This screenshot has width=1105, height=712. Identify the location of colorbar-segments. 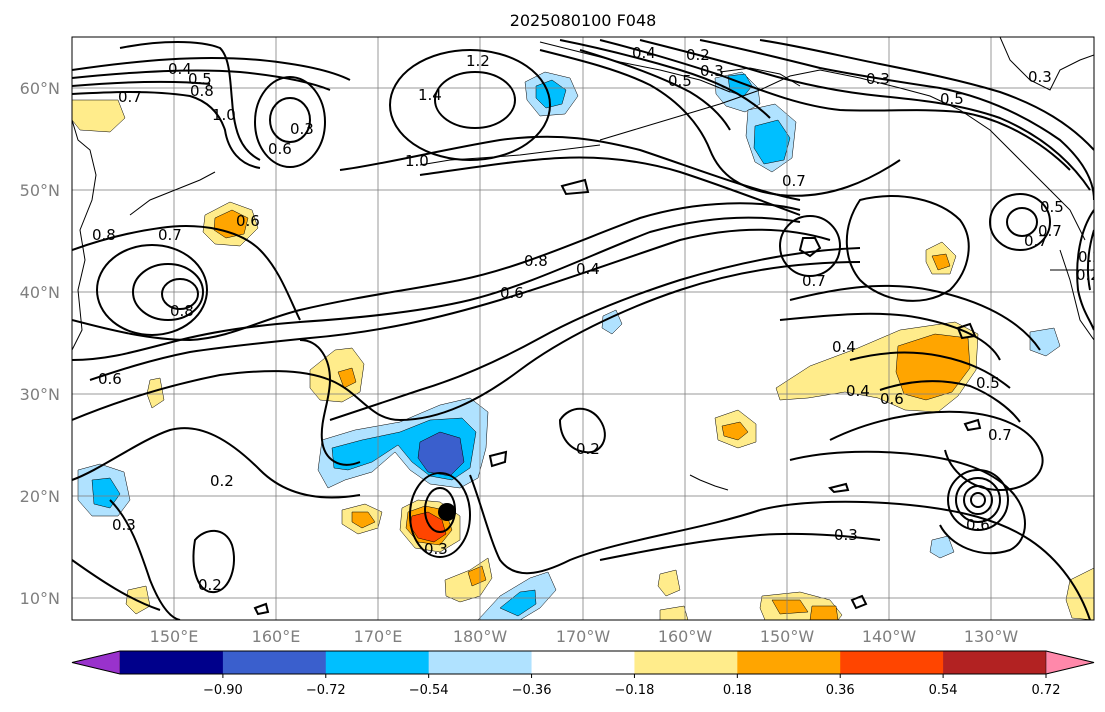
(583, 662).